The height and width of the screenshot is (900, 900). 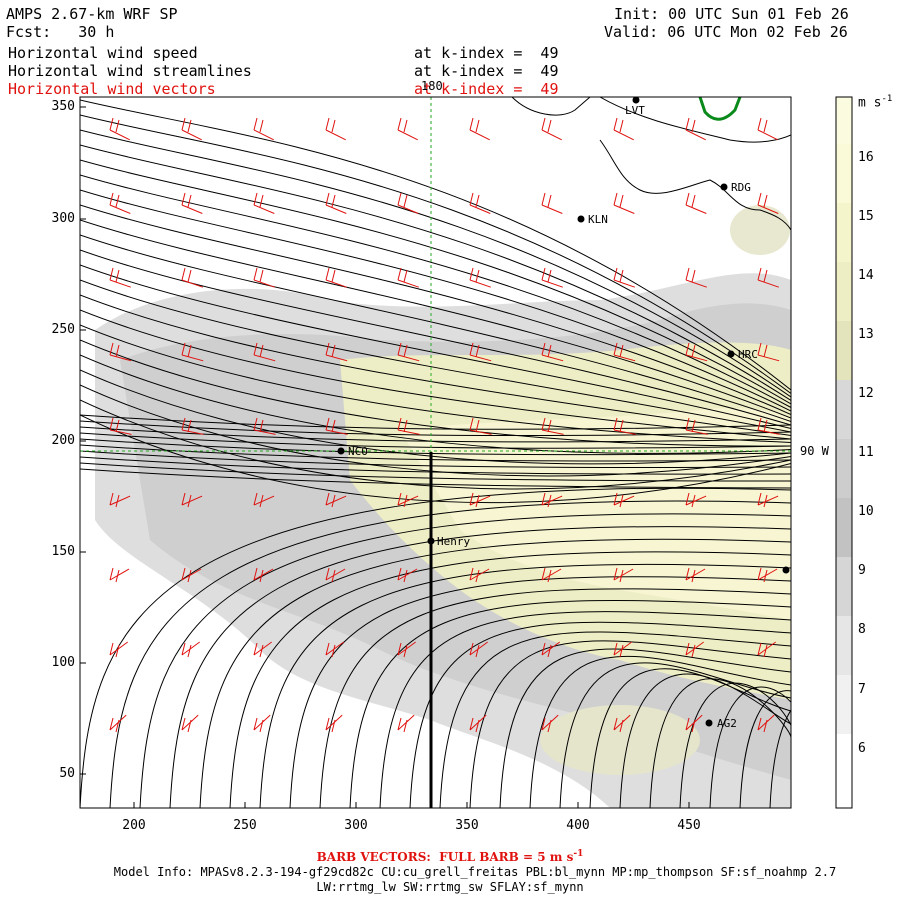 What do you see at coordinates (726, 32) in the screenshot?
I see `valid-time: Valid: 06 UTC Mon 02 Feb 26` at bounding box center [726, 32].